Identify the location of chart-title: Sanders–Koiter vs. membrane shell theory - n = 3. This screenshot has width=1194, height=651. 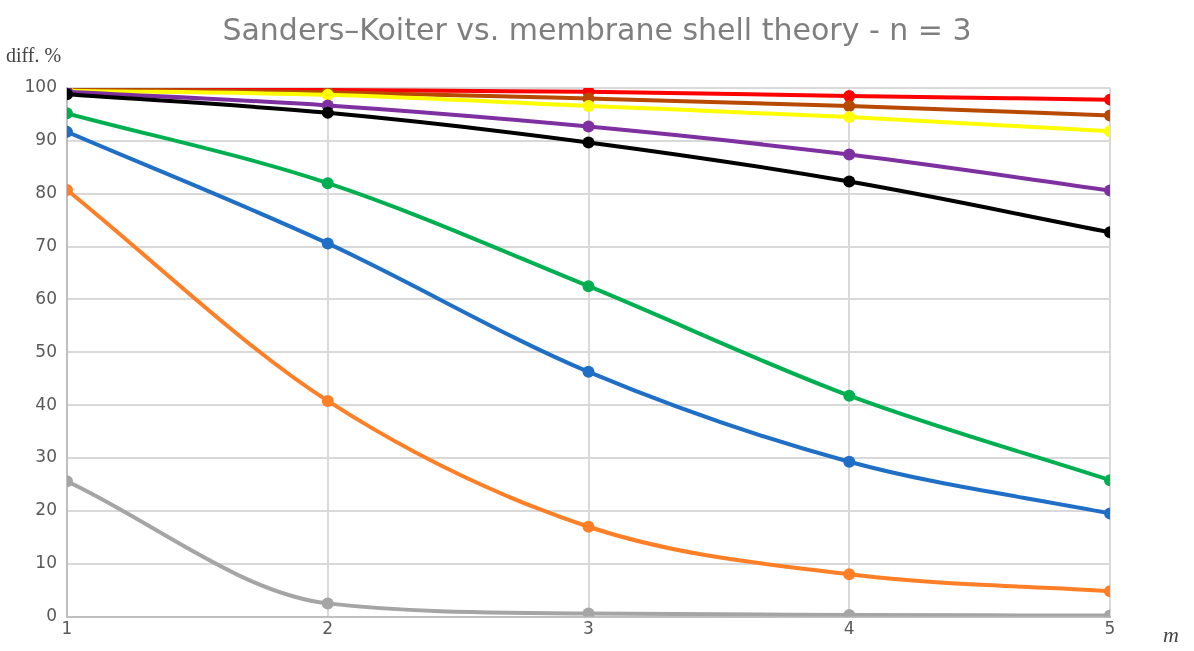
(597, 29).